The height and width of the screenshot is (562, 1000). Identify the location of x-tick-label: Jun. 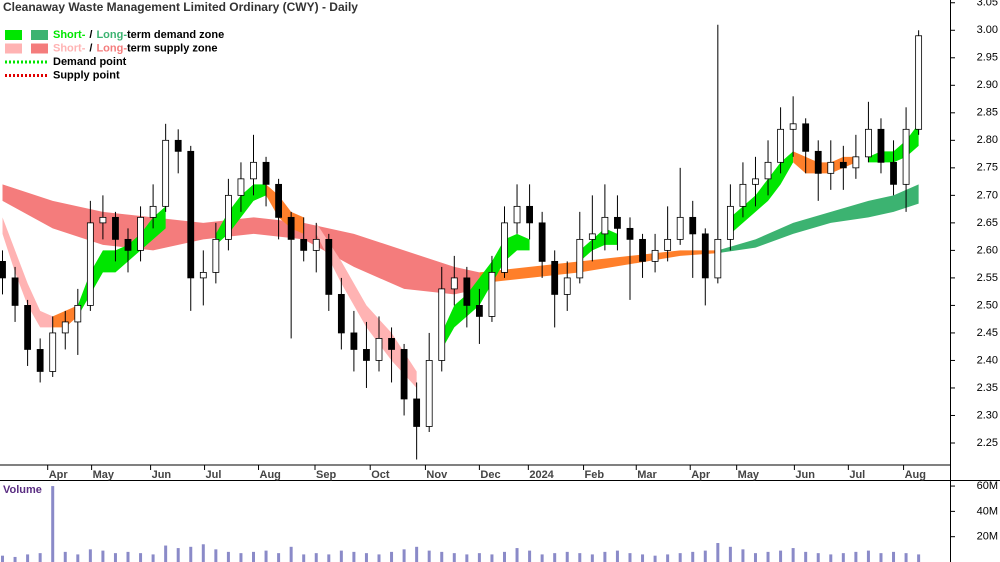
(805, 475).